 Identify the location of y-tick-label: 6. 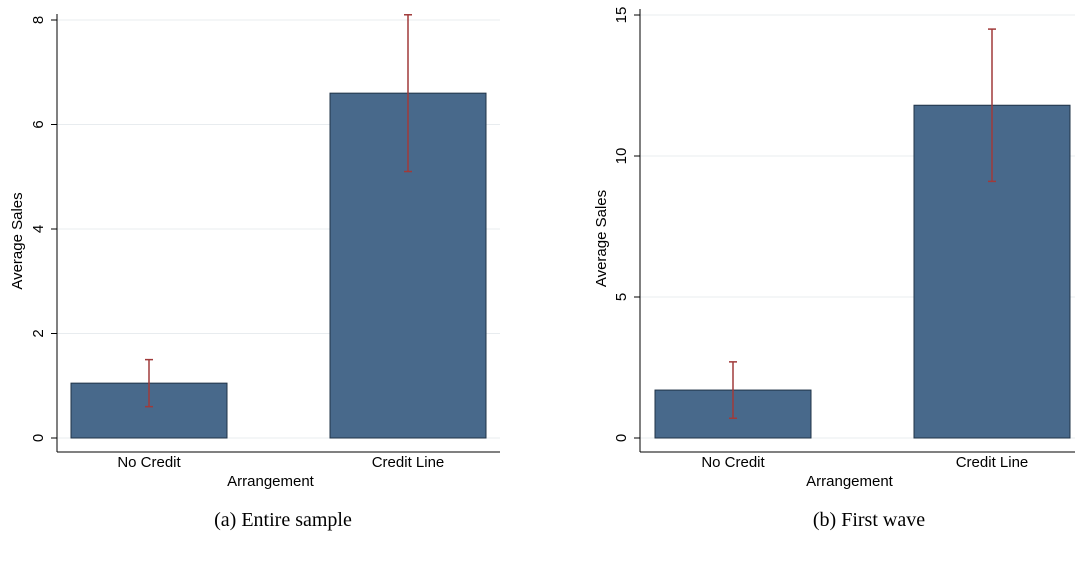
(38, 124).